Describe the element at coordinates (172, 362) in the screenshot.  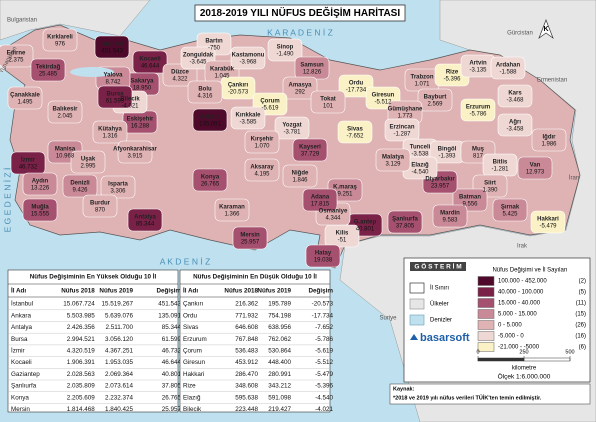
I see `table-cell: 46.644` at that location.